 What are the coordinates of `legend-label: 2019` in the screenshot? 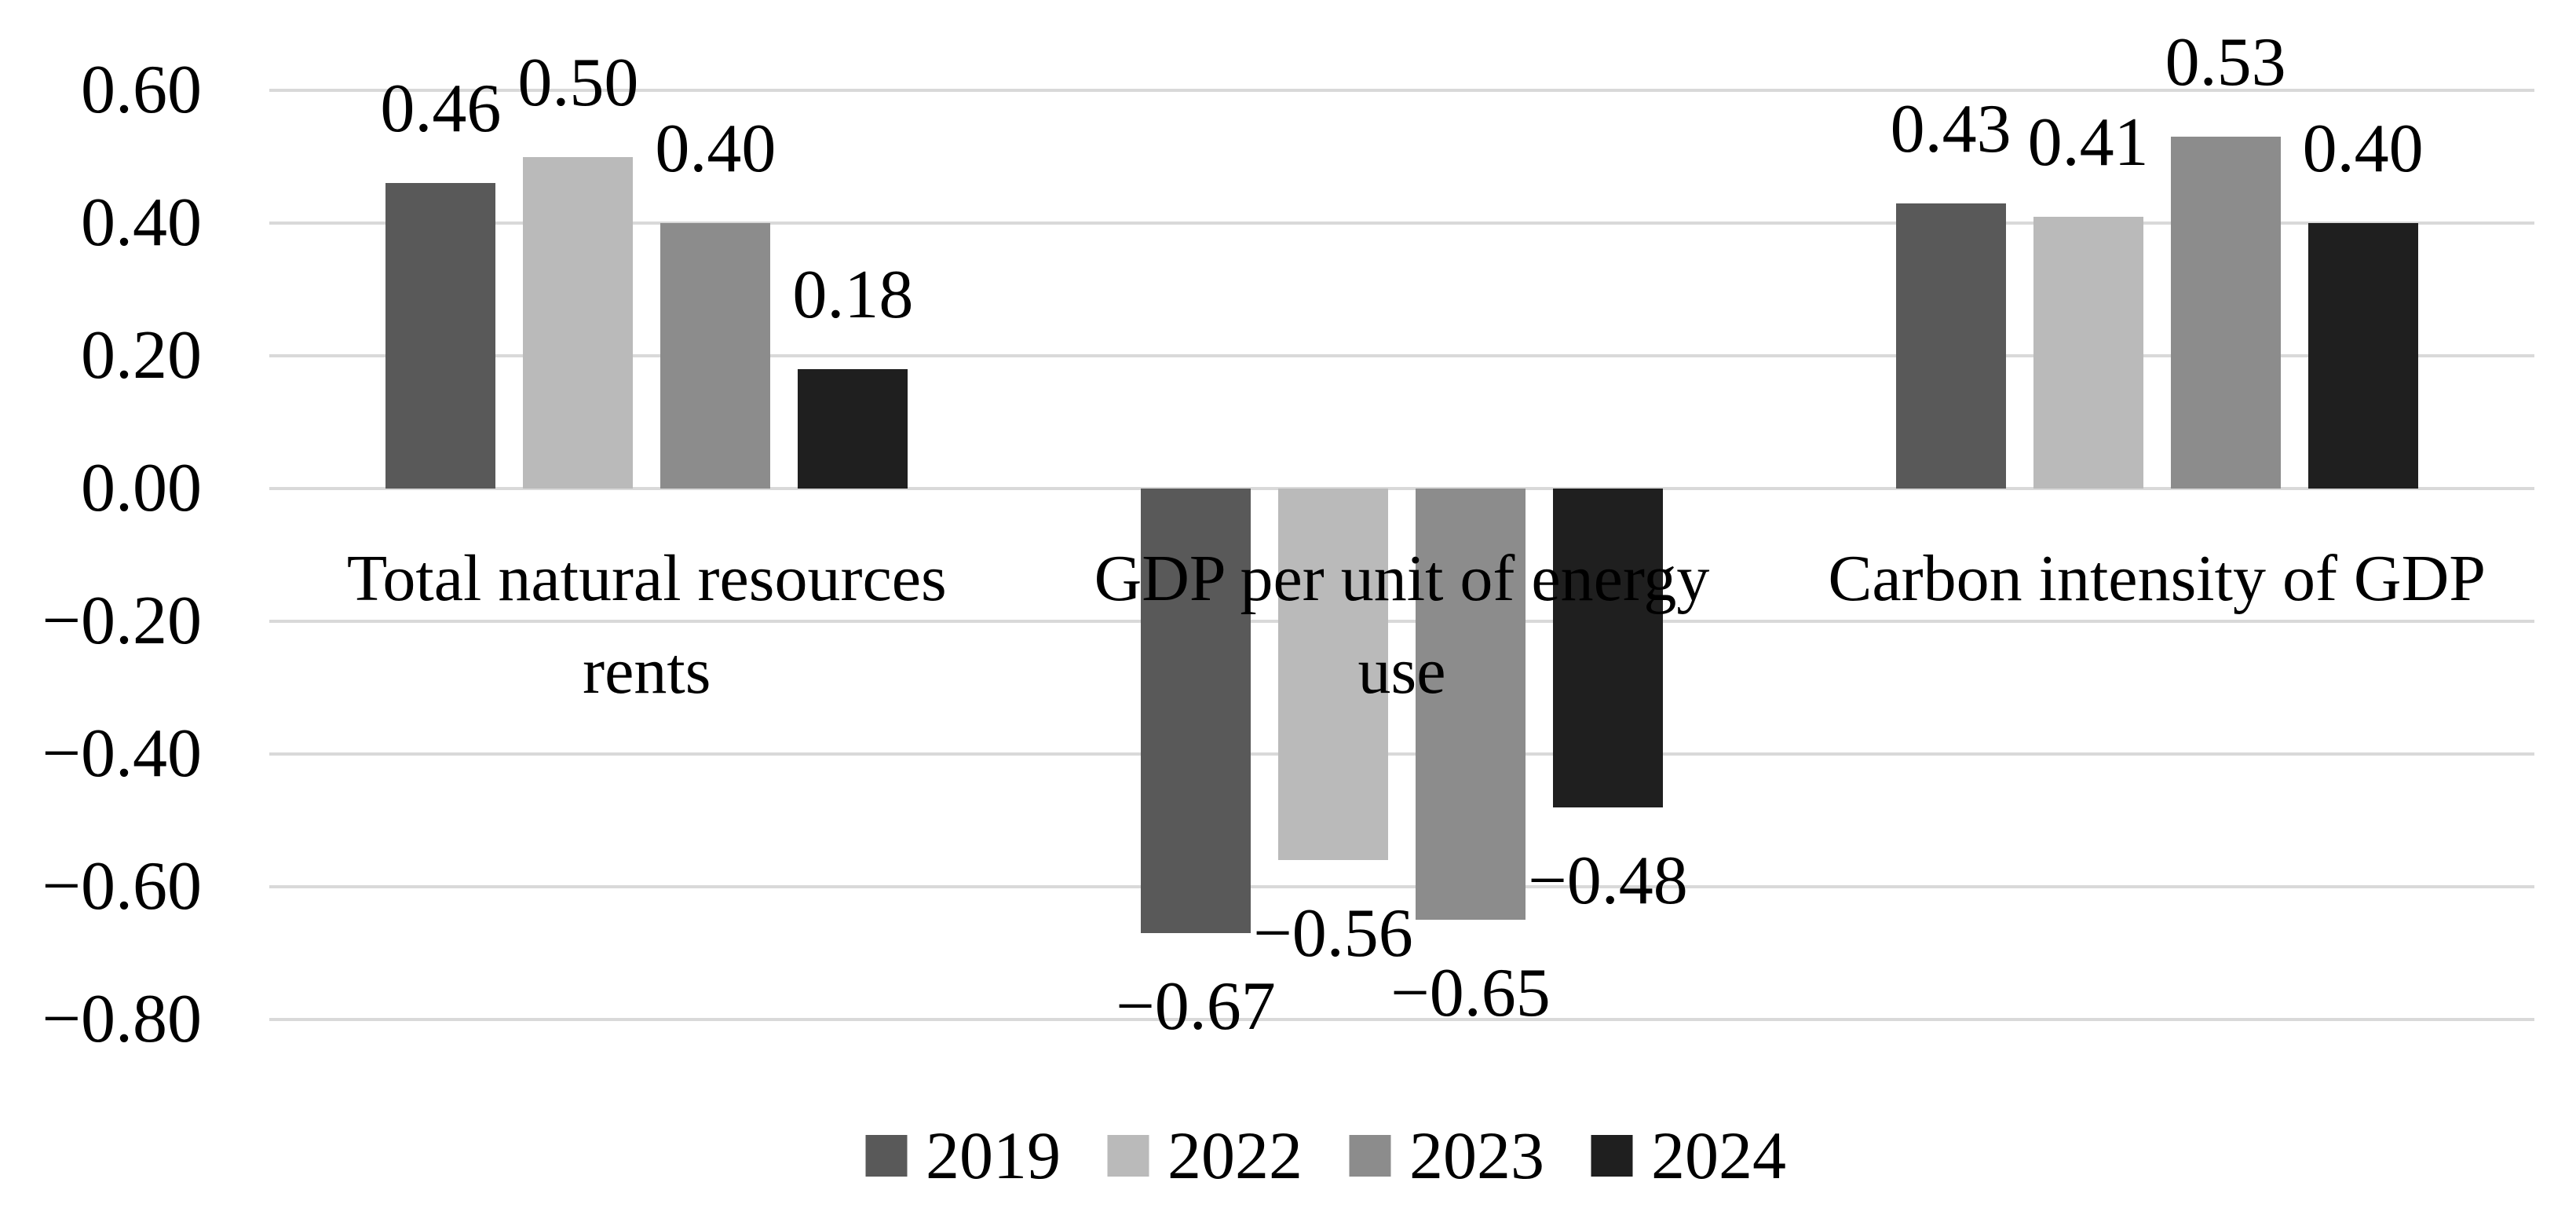 It's located at (993, 1155).